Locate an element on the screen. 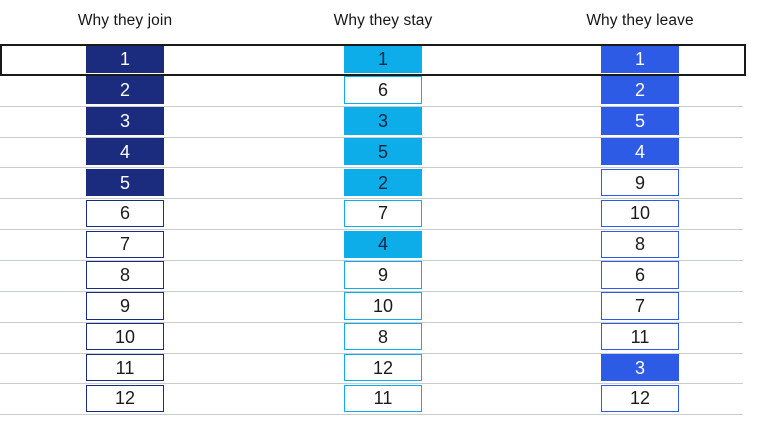  column-header-stay: Why they stay is located at coordinates (383, 20).